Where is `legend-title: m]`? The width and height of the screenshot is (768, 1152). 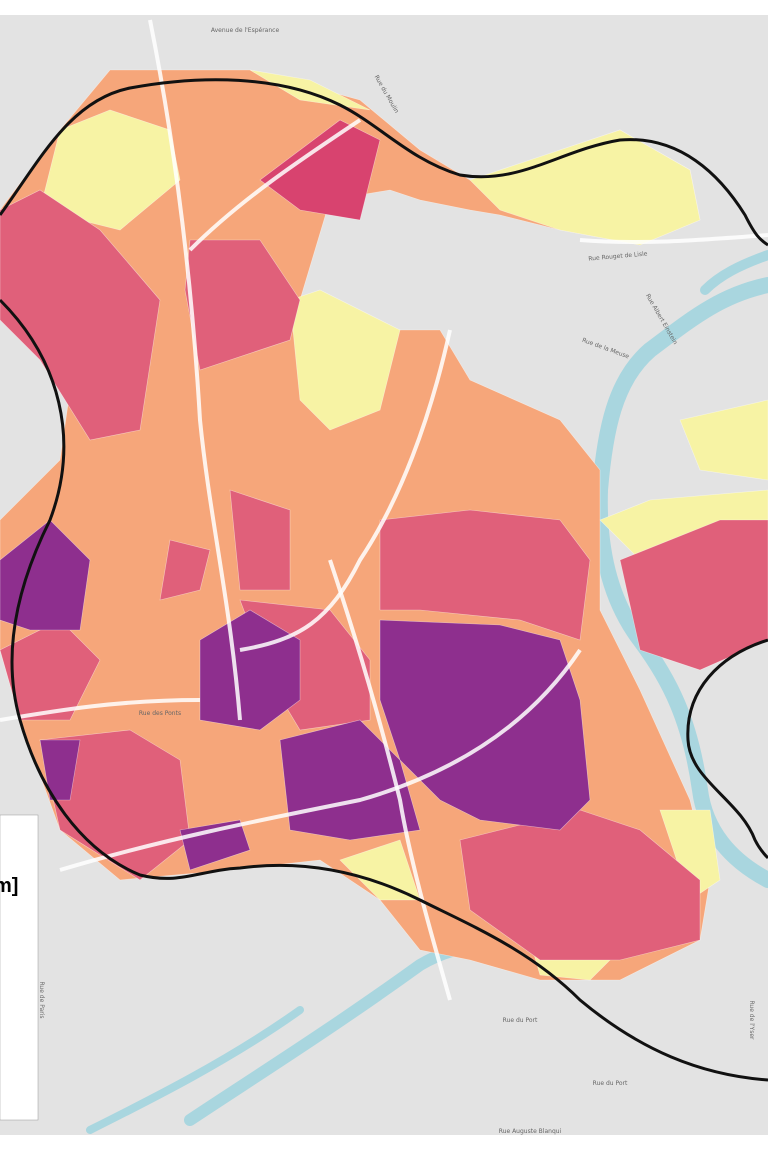 legend-title: m] is located at coordinates (9, 886).